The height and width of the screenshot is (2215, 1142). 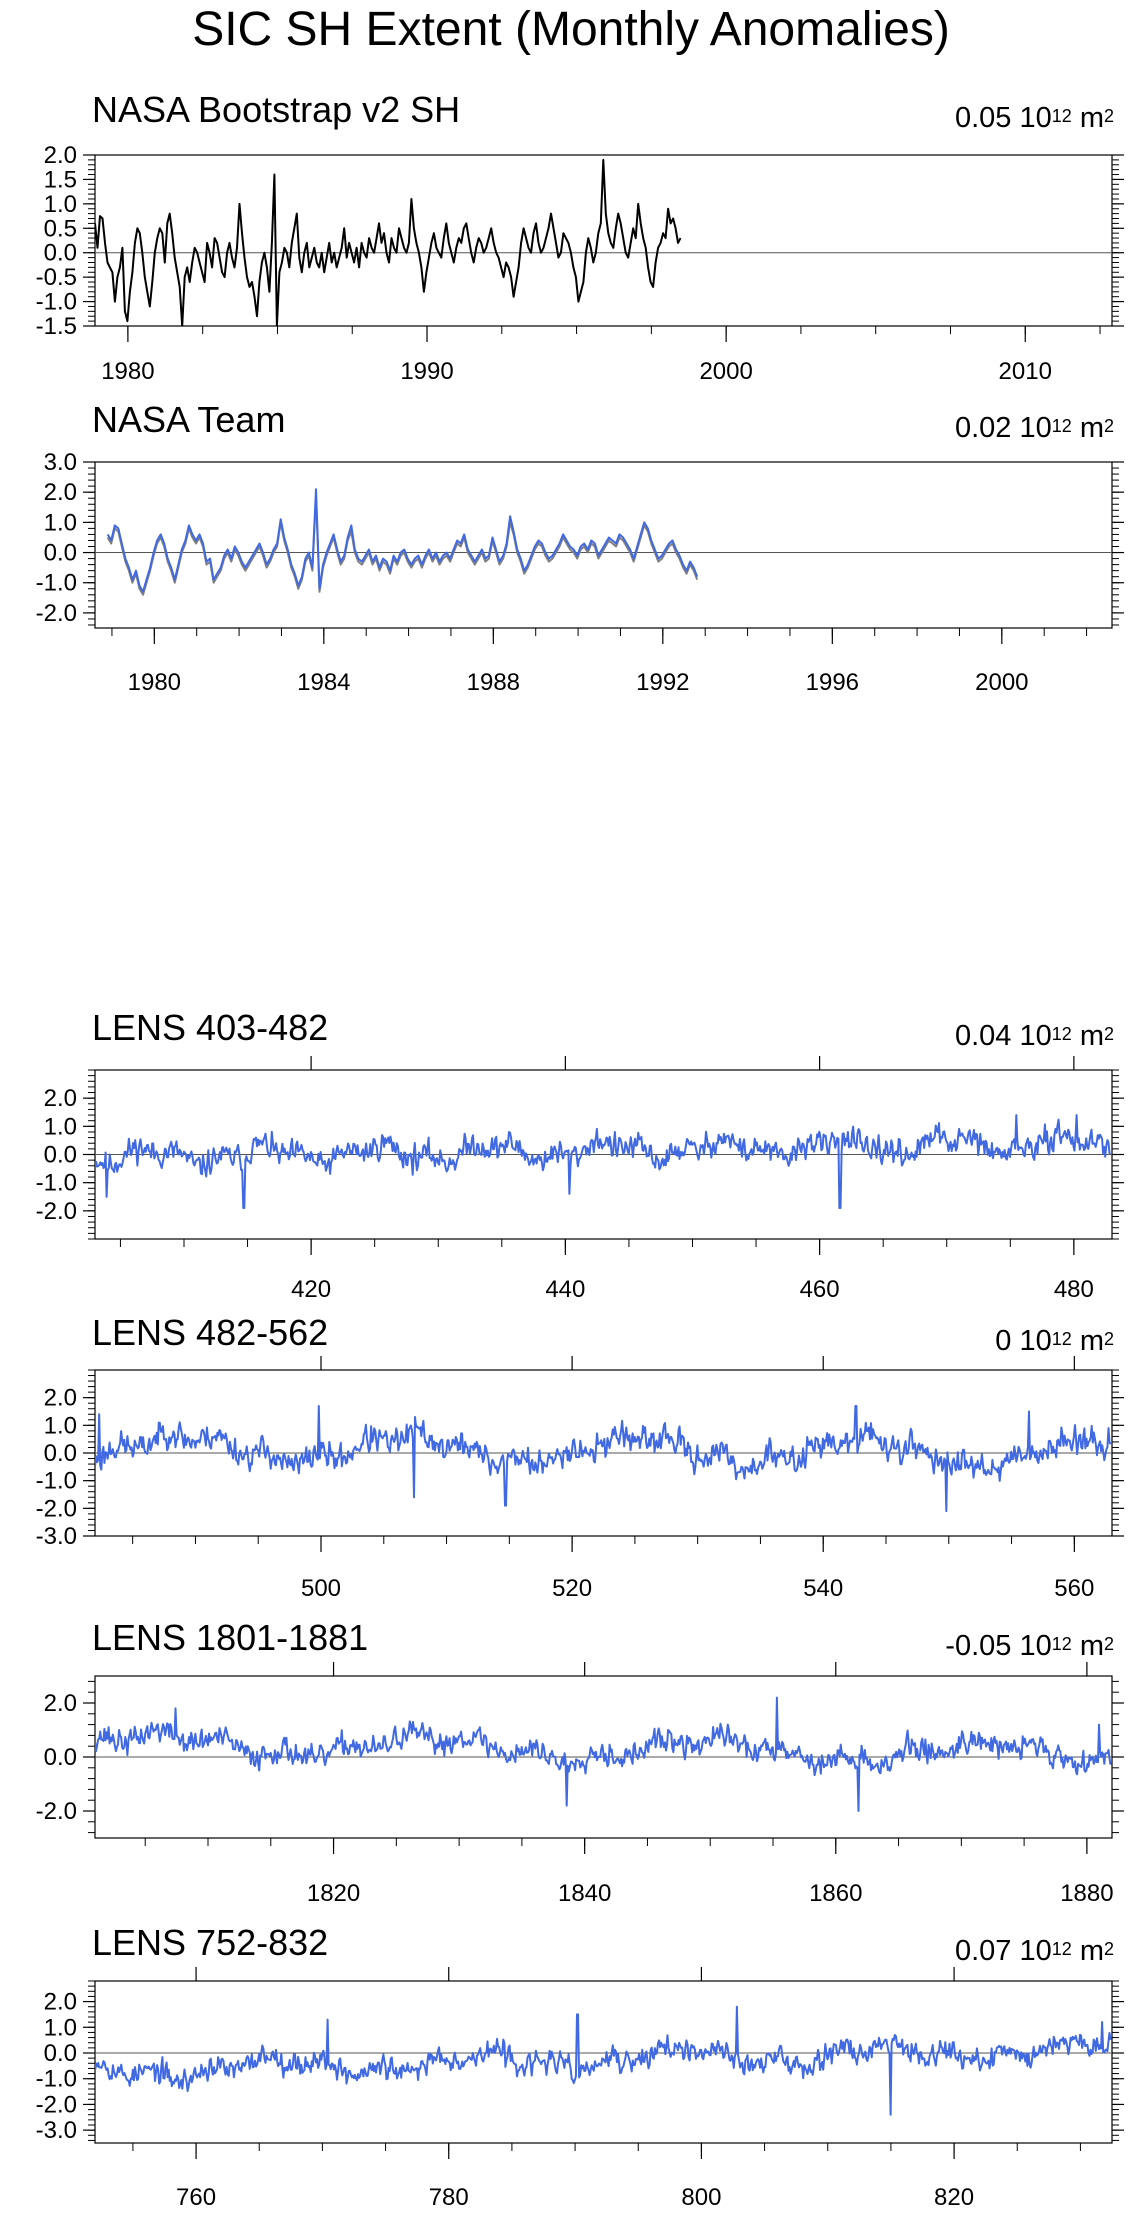 What do you see at coordinates (210, 1332) in the screenshot?
I see `panel-title: LENS 482-562` at bounding box center [210, 1332].